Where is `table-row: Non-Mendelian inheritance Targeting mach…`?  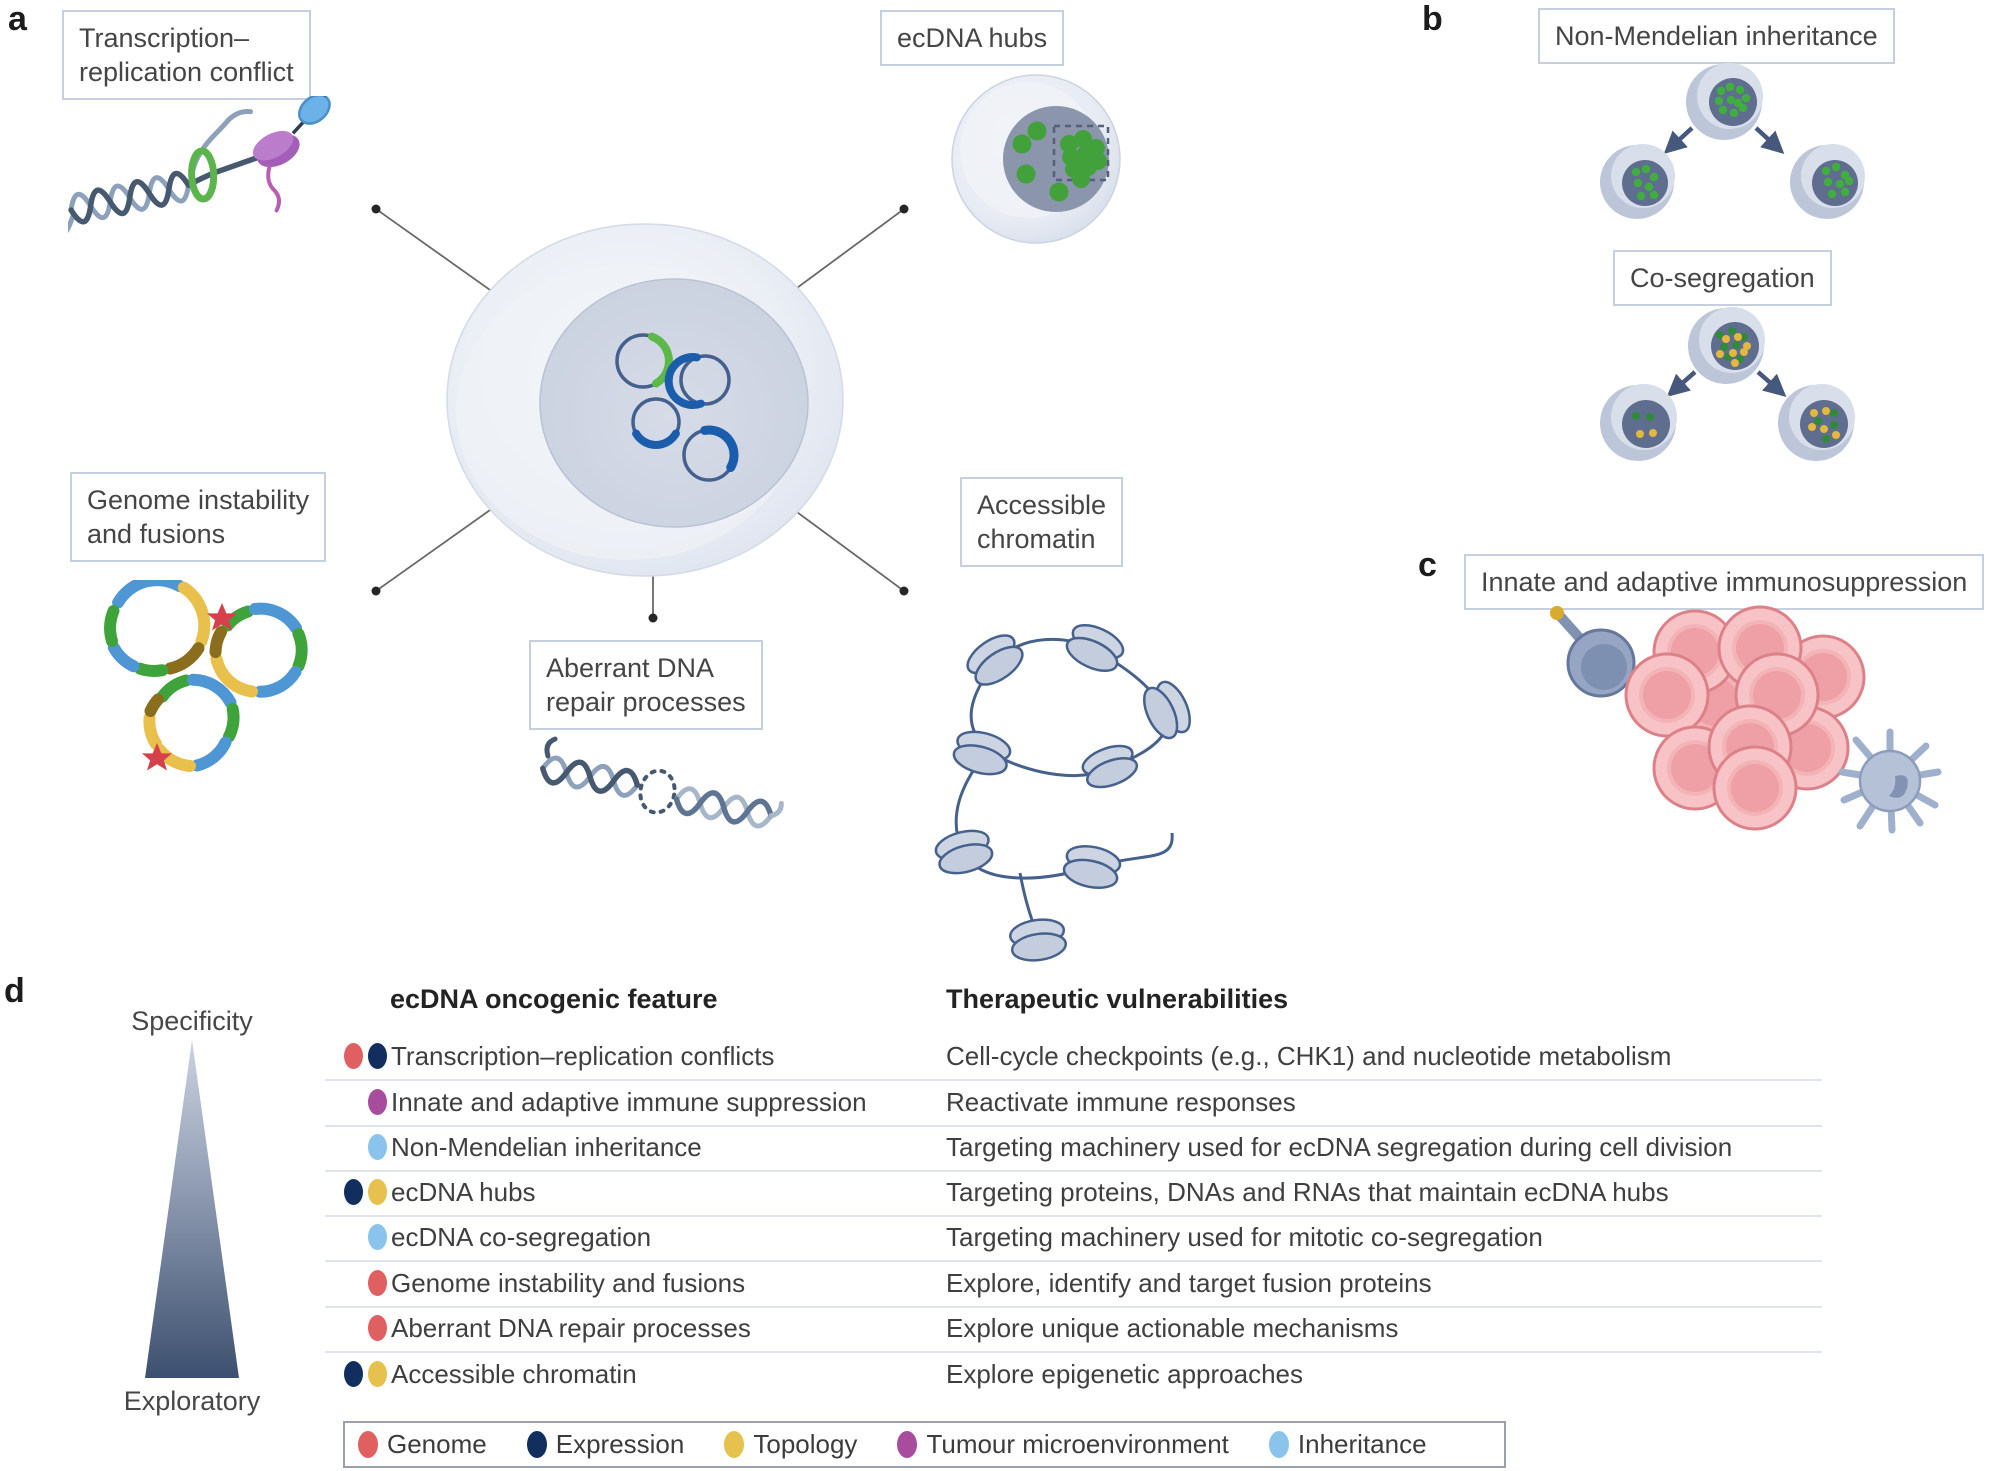 table-row: Non-Mendelian inheritance Targeting mach… is located at coordinates (1073, 1148).